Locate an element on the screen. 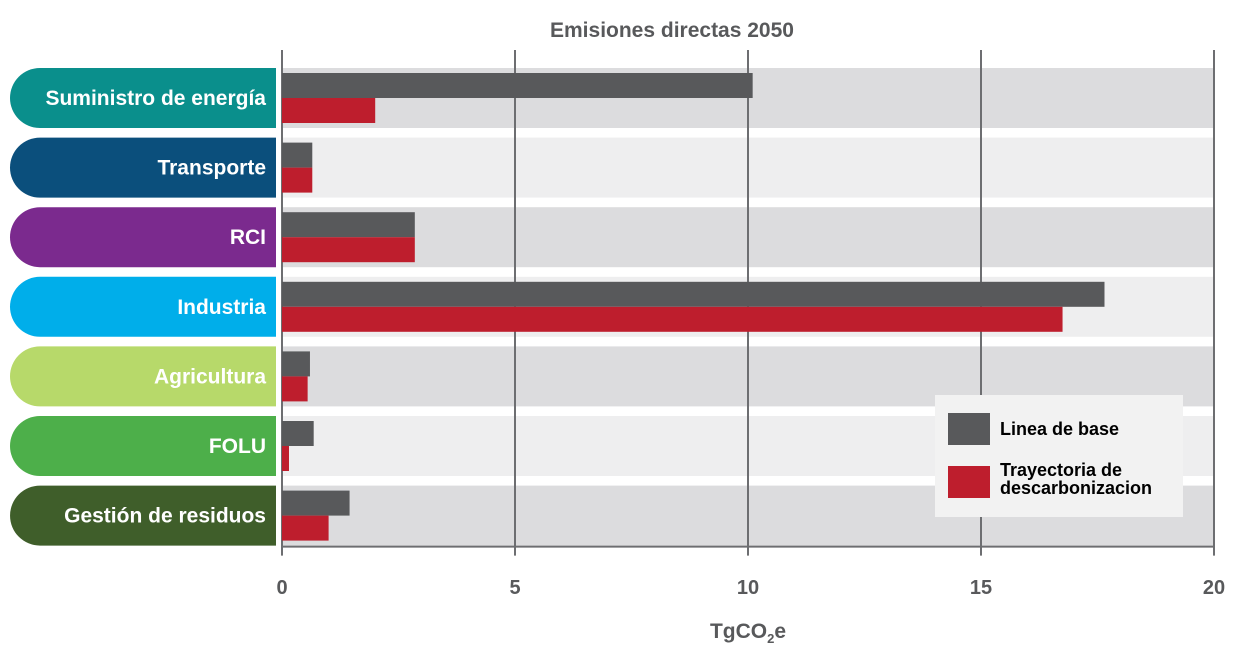 The image size is (1234, 663). category-pill-suministro-de-energia is located at coordinates (143, 98).